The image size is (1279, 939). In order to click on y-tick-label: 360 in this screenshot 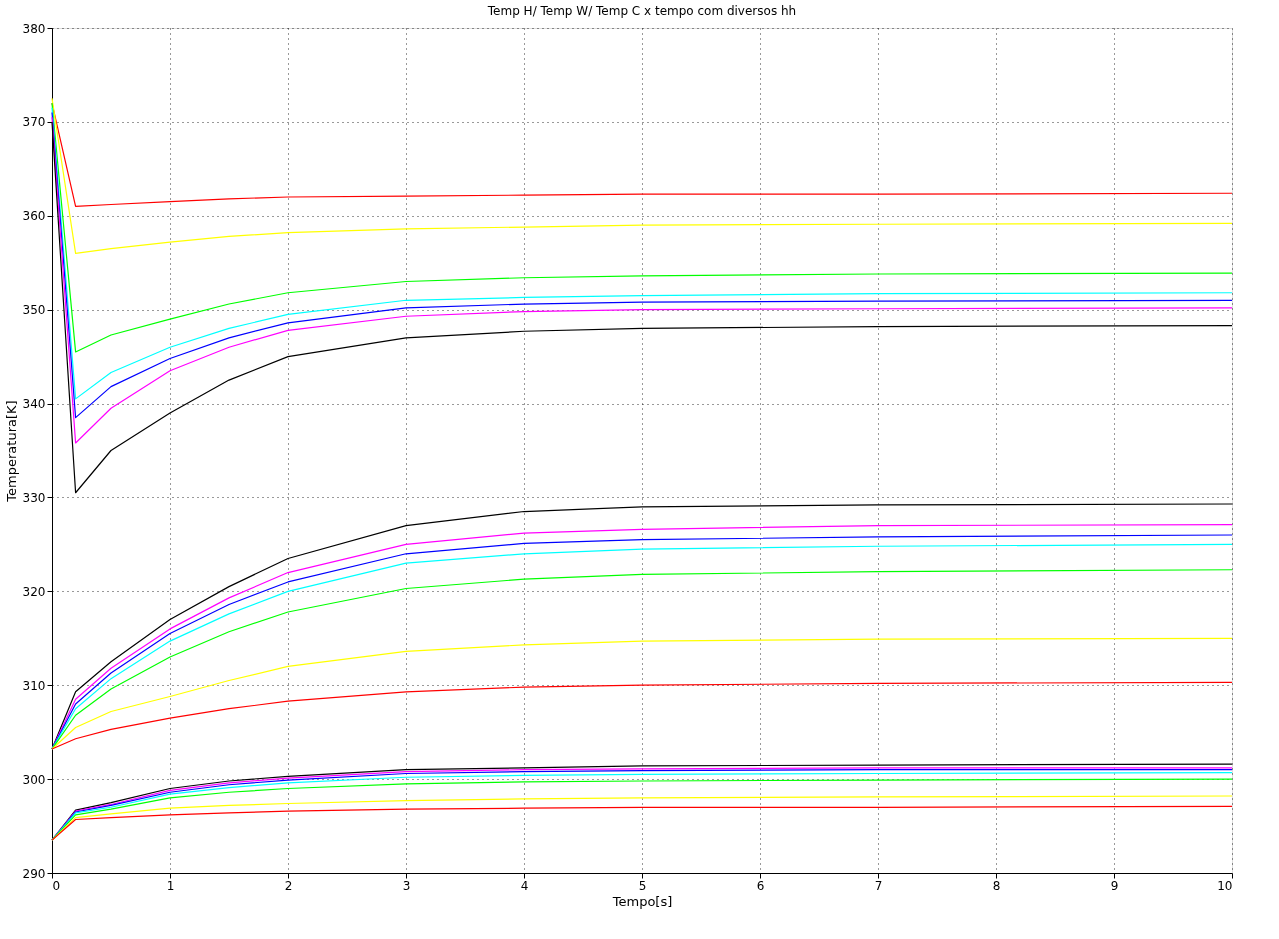, I will do `click(34, 216)`.